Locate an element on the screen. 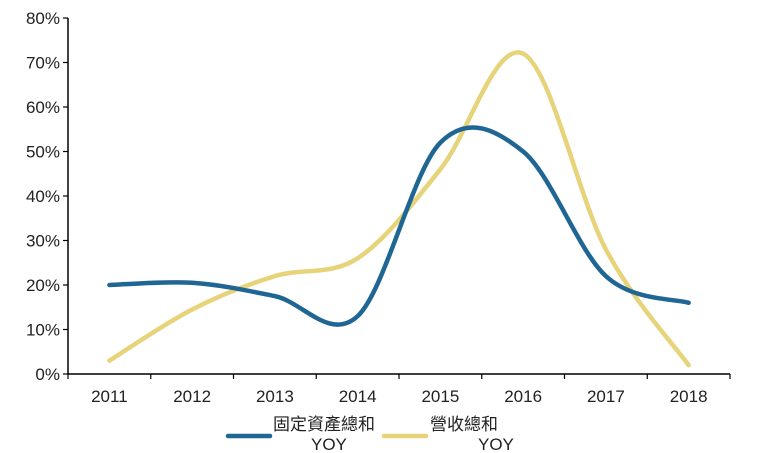 This screenshot has width=760, height=453. y-tick-label: 0% is located at coordinates (47, 374).